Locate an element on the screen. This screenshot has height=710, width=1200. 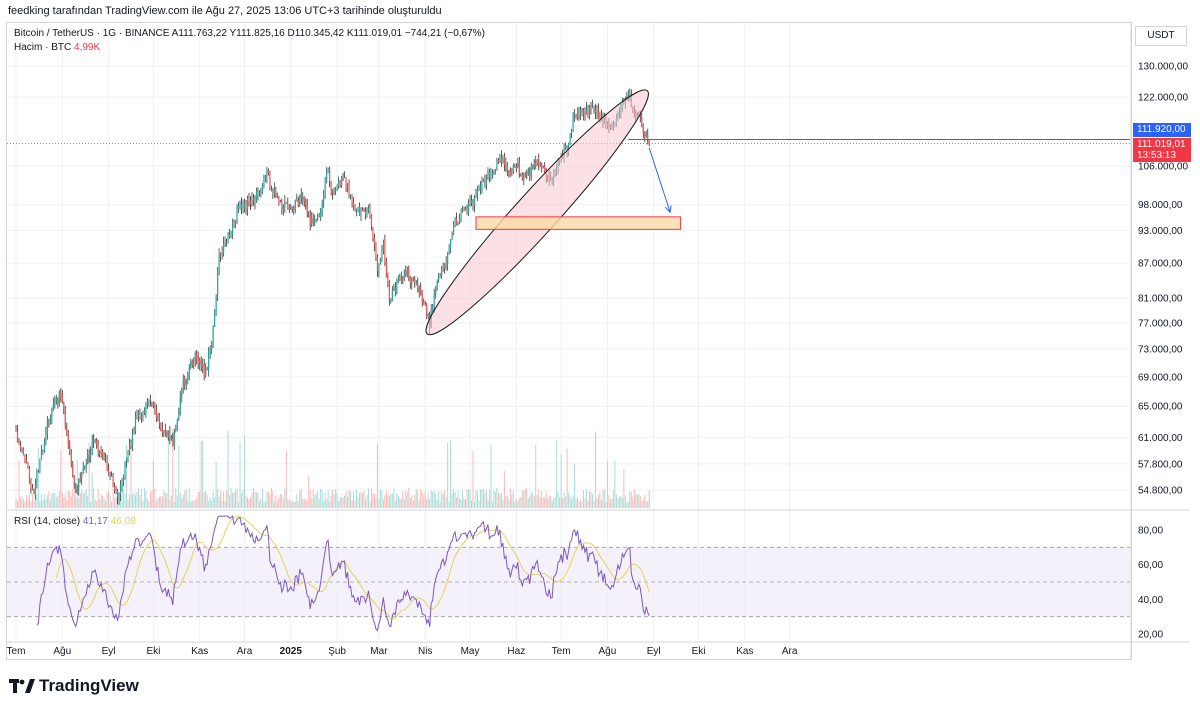
volume-label: Hacim · BTC is located at coordinates (43, 47).